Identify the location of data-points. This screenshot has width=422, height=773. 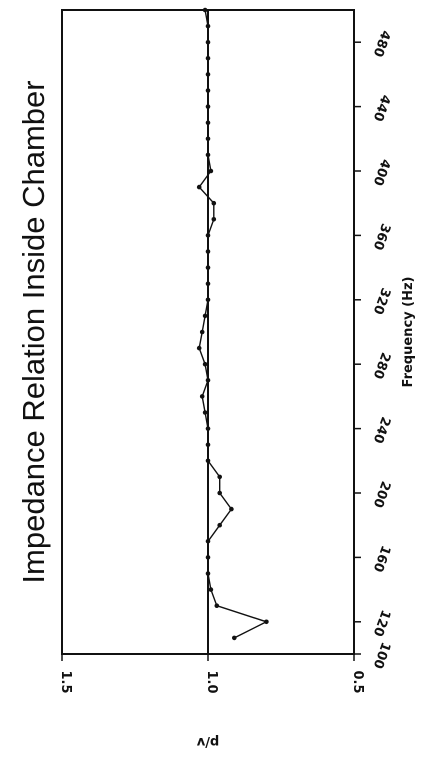
(232, 324).